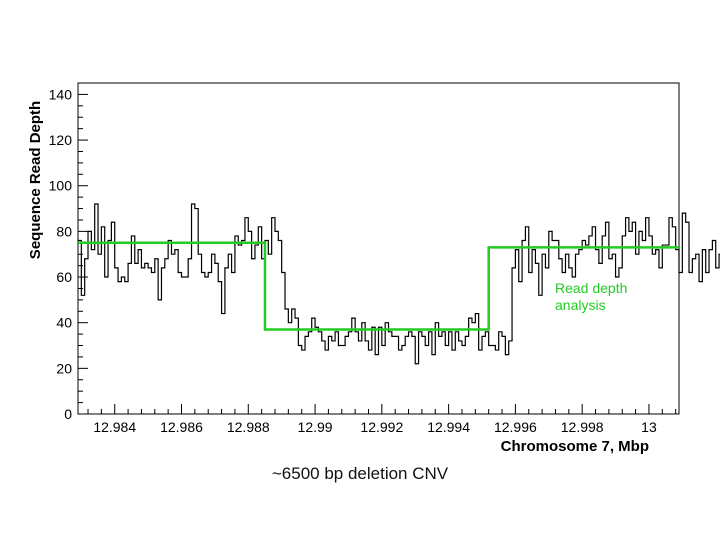 The height and width of the screenshot is (540, 720). What do you see at coordinates (61, 94) in the screenshot?
I see `y-tick-label: 140` at bounding box center [61, 94].